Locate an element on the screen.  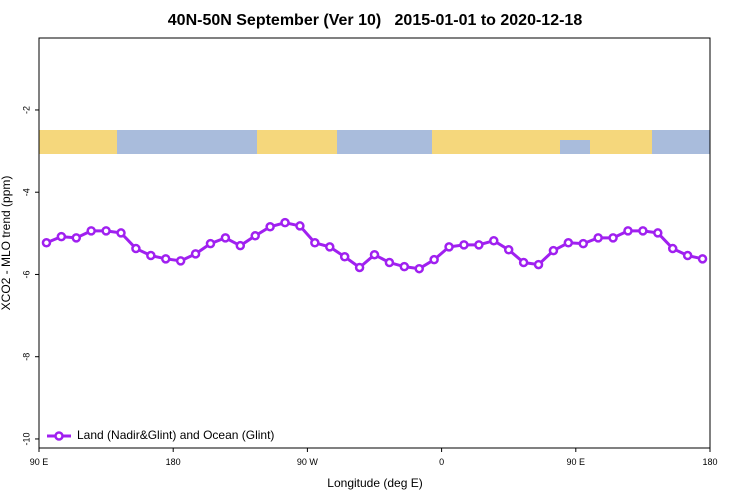
y-tick-label: -6 is located at coordinates (26, 274).